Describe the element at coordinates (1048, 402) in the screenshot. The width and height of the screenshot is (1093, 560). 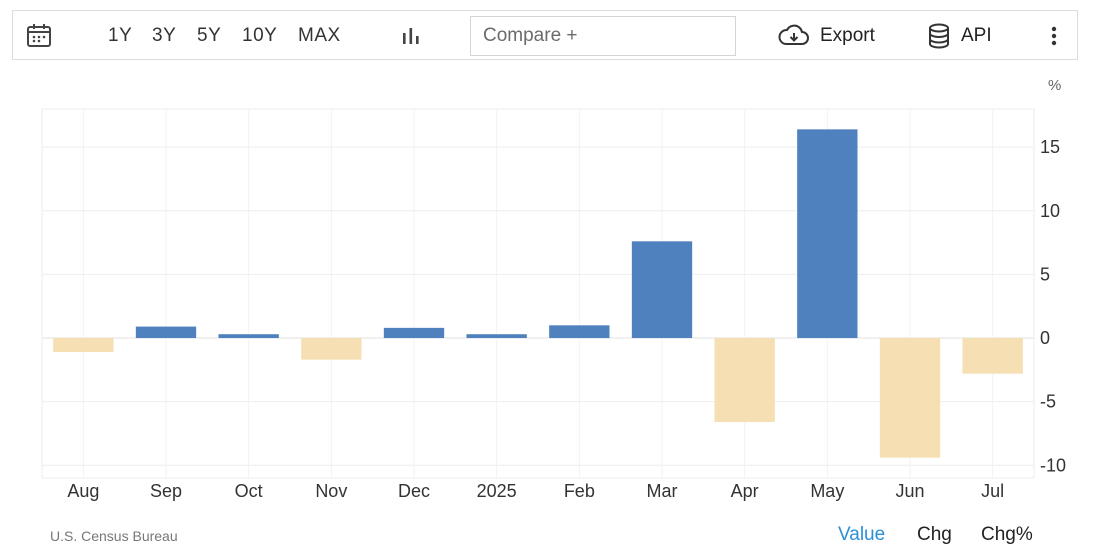
I see `y-tick-label: -5` at that location.